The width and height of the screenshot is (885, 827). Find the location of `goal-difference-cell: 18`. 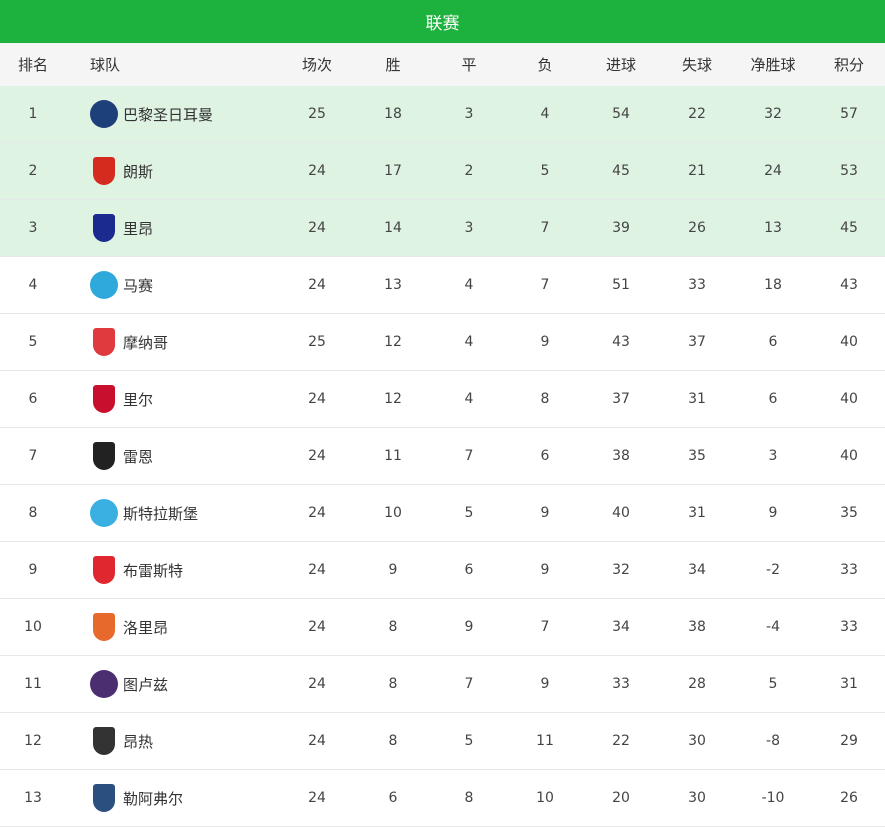

goal-difference-cell: 18 is located at coordinates (773, 285).